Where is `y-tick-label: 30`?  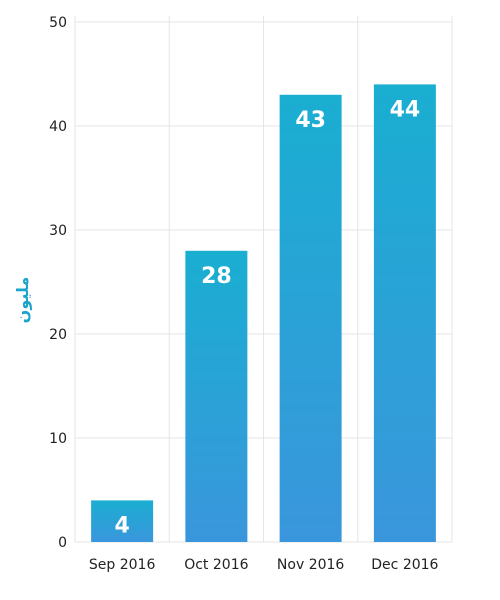 y-tick-label: 30 is located at coordinates (58, 231).